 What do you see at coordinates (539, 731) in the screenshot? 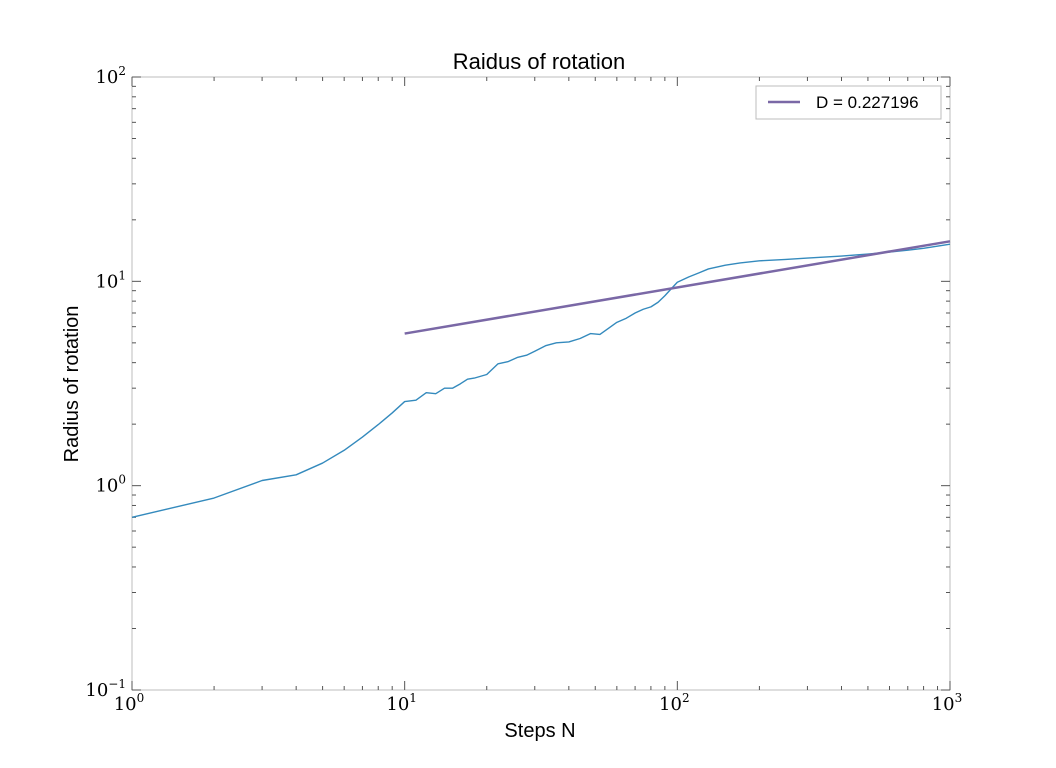
I see `x-axis-label: Steps N` at bounding box center [539, 731].